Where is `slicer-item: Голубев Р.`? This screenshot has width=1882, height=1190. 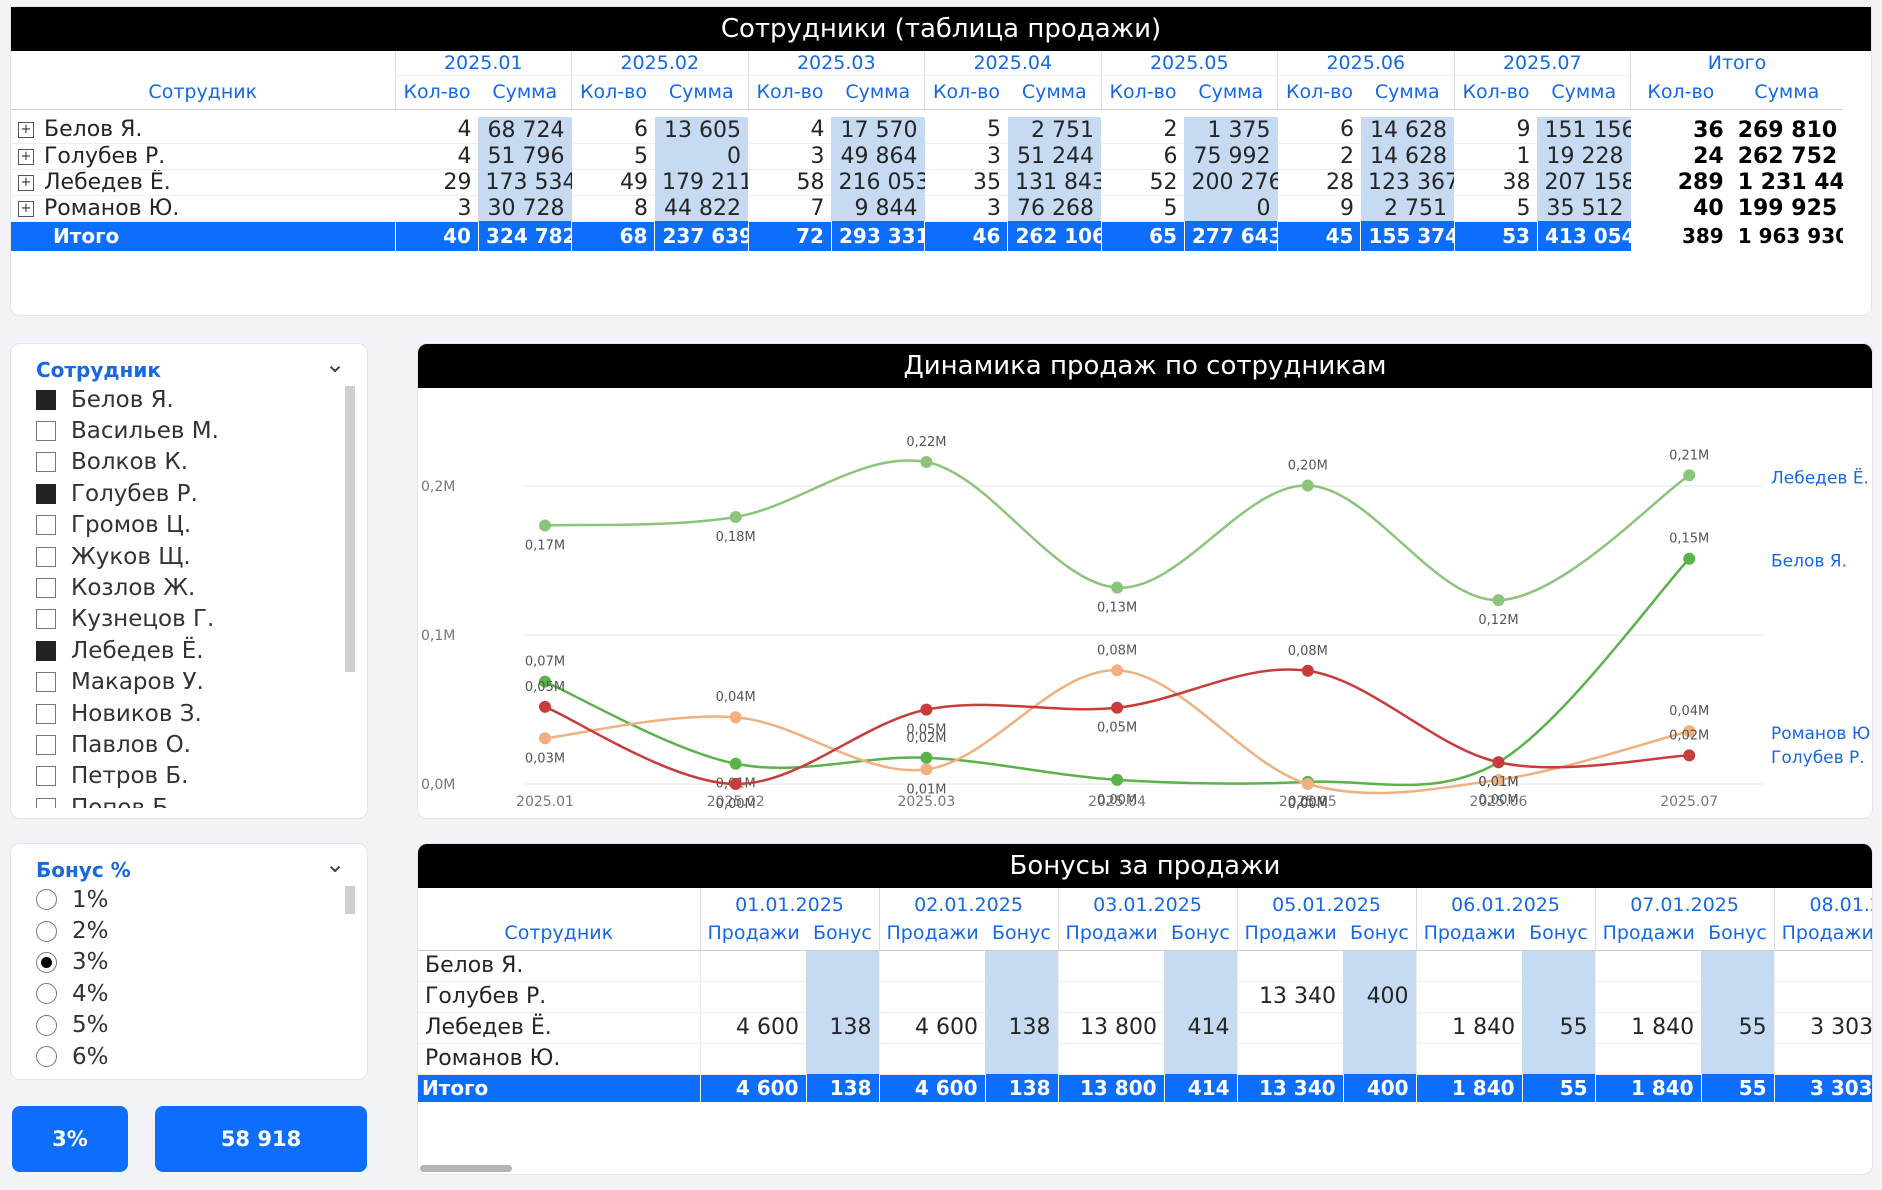 slicer-item: Голубев Р. is located at coordinates (196, 493).